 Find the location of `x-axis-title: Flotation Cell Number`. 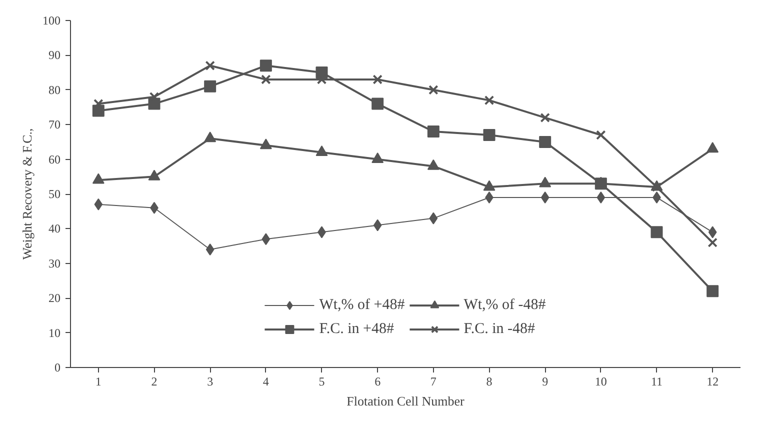

x-axis-title: Flotation Cell Number is located at coordinates (406, 401).